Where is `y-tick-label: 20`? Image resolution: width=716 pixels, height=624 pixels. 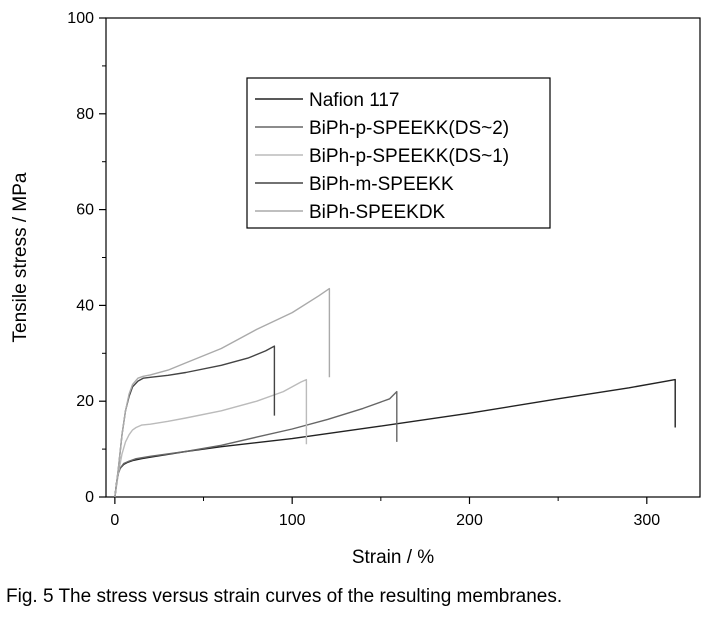
y-tick-label: 20 is located at coordinates (85, 401).